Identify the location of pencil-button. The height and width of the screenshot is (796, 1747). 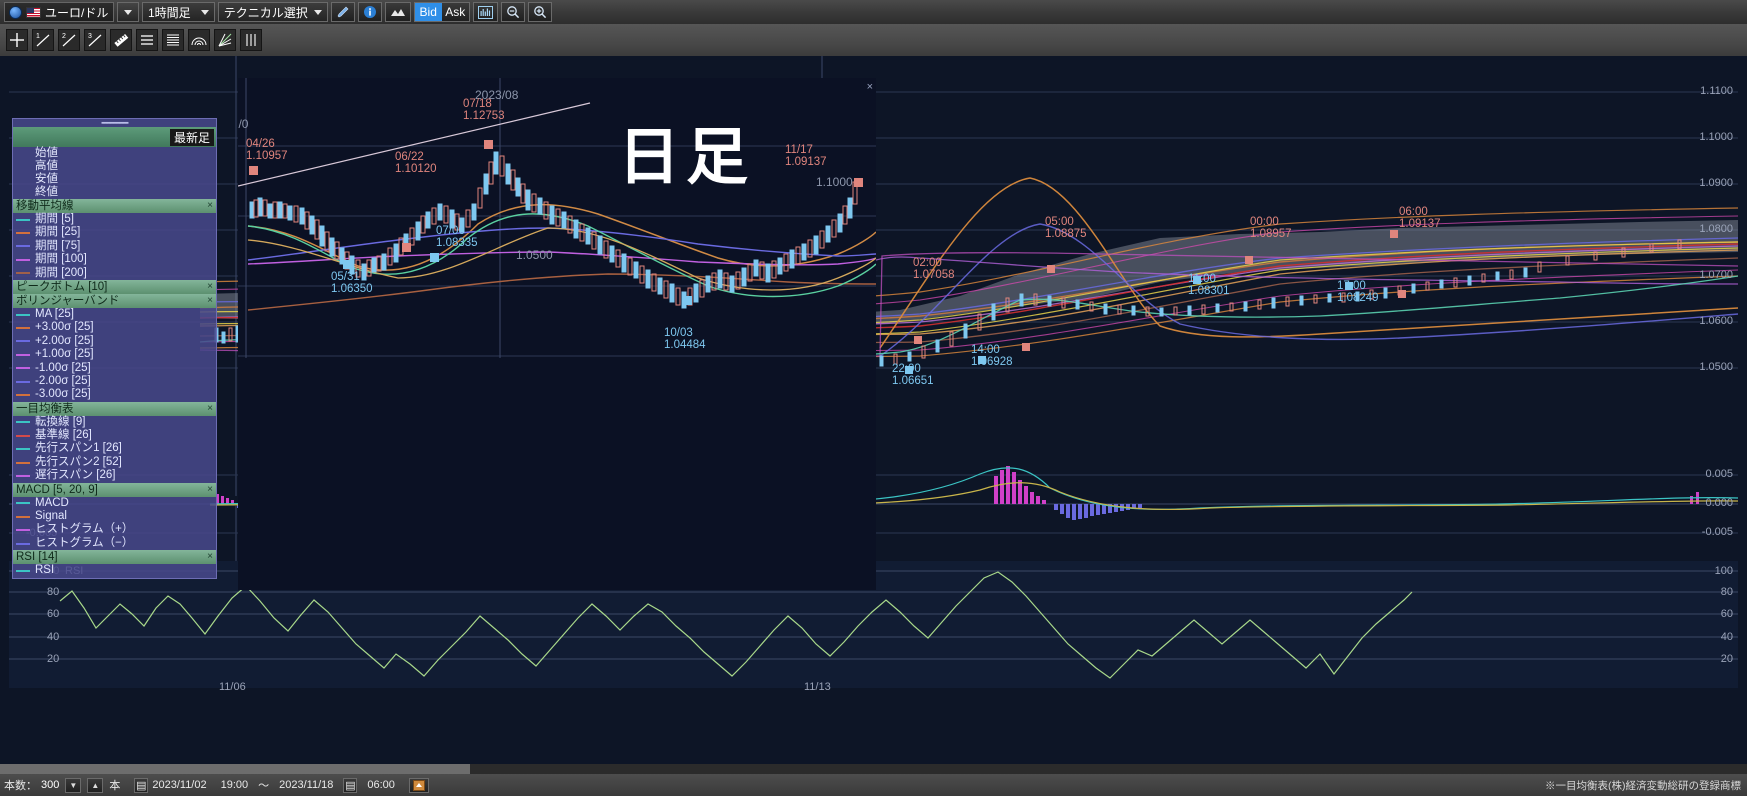
(342, 12).